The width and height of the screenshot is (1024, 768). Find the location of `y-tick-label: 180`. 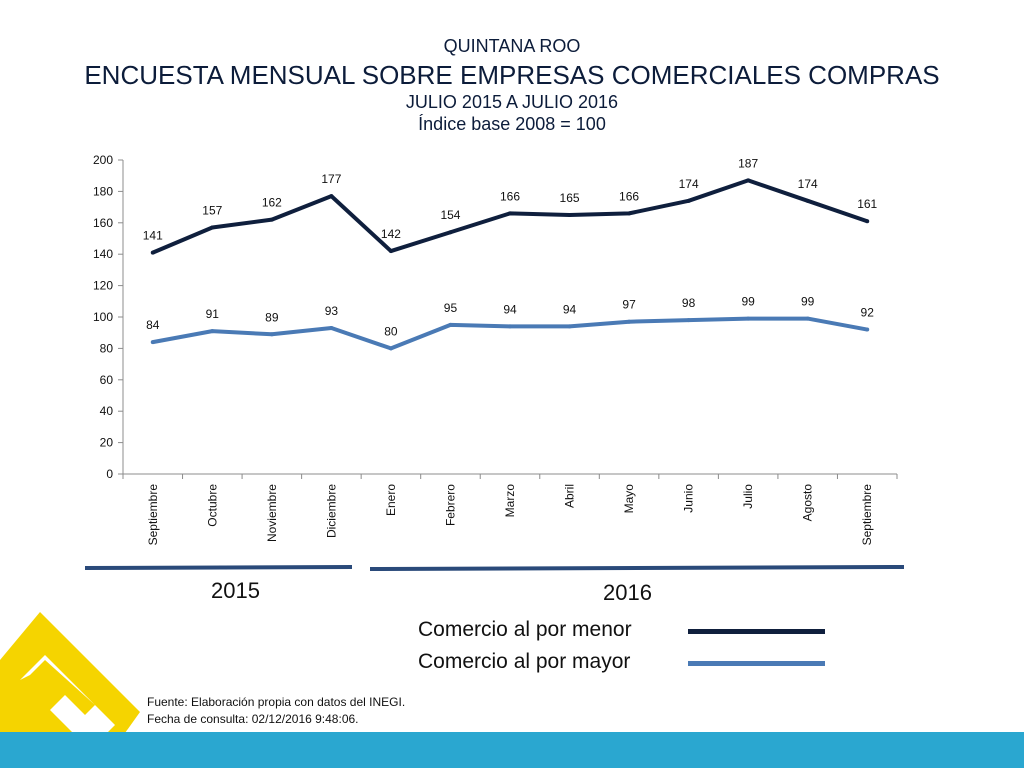

y-tick-label: 180 is located at coordinates (103, 191).